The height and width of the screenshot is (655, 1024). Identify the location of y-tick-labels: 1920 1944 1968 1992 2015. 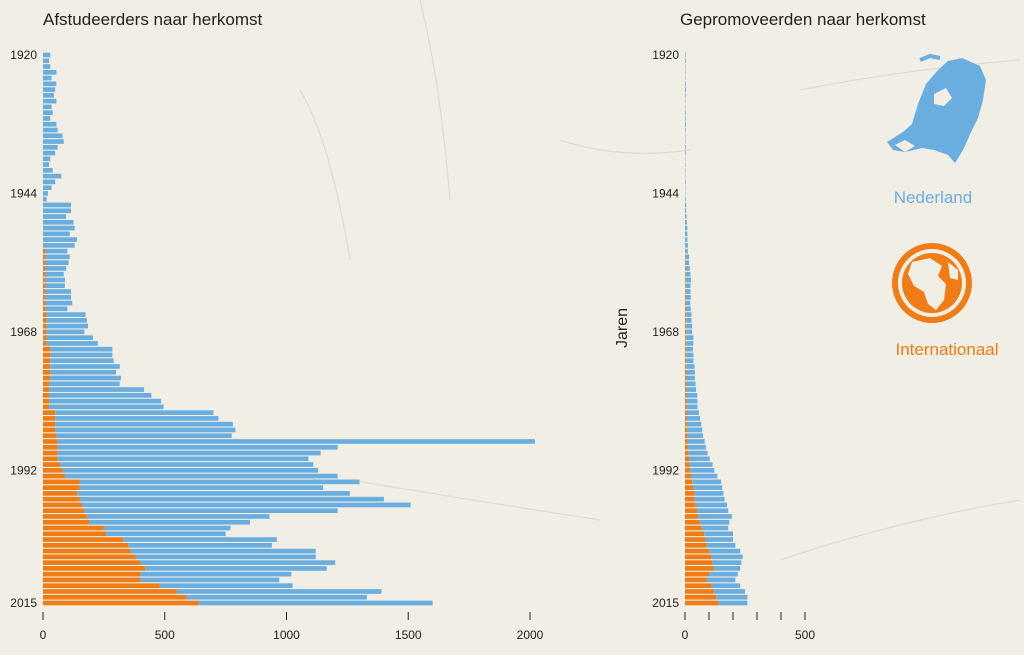
(665, 329).